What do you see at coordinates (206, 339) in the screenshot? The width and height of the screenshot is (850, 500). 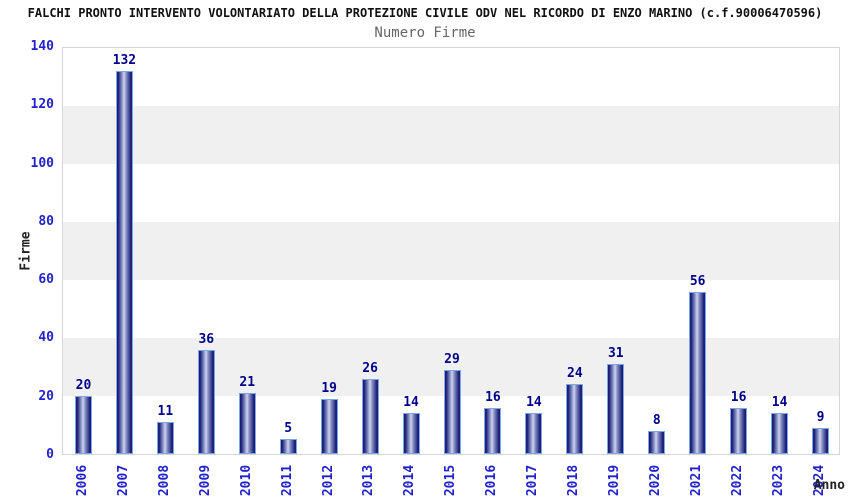 I see `bar-value-label: 36` at bounding box center [206, 339].